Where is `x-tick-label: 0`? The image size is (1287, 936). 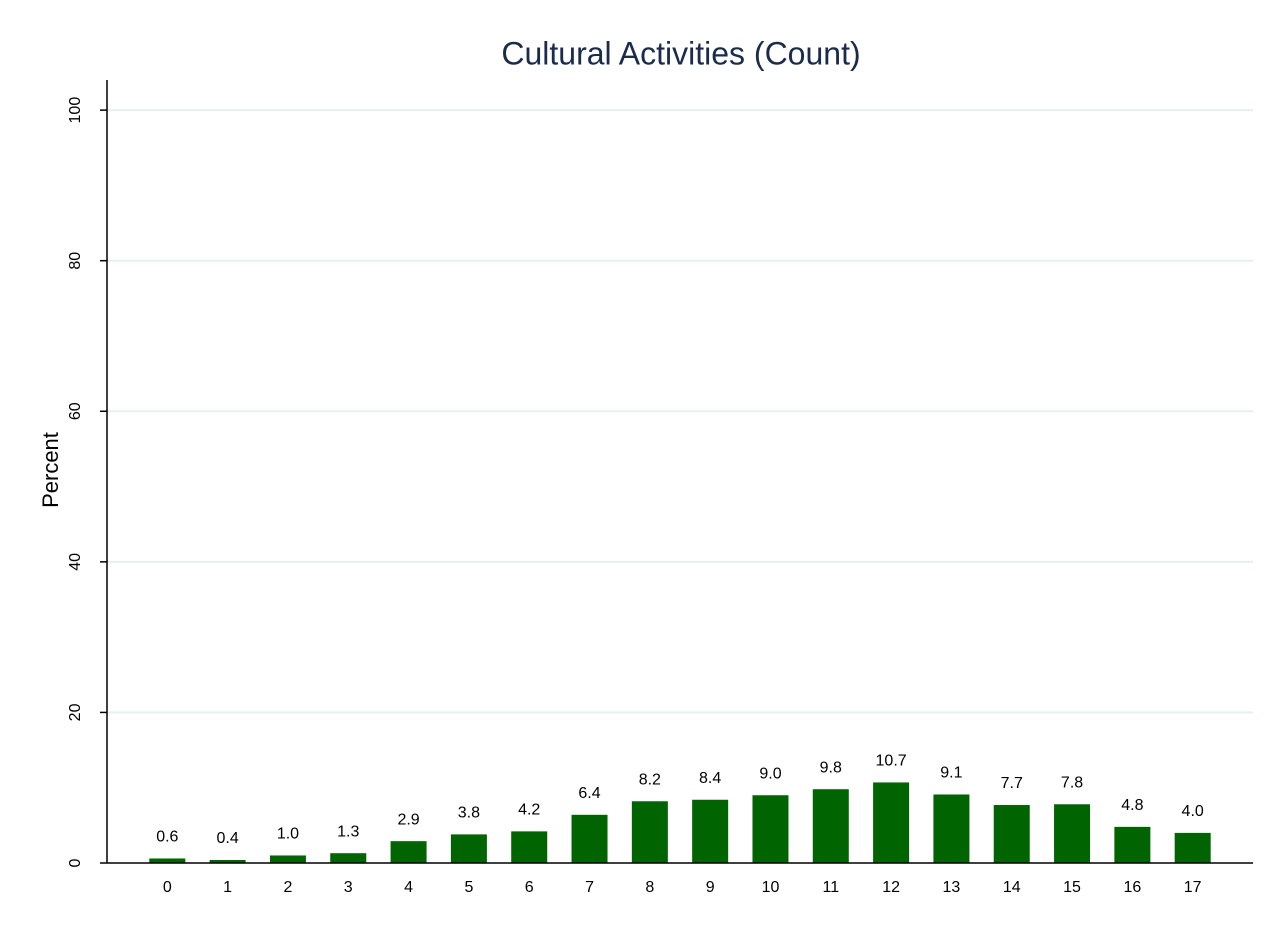
x-tick-label: 0 is located at coordinates (167, 887).